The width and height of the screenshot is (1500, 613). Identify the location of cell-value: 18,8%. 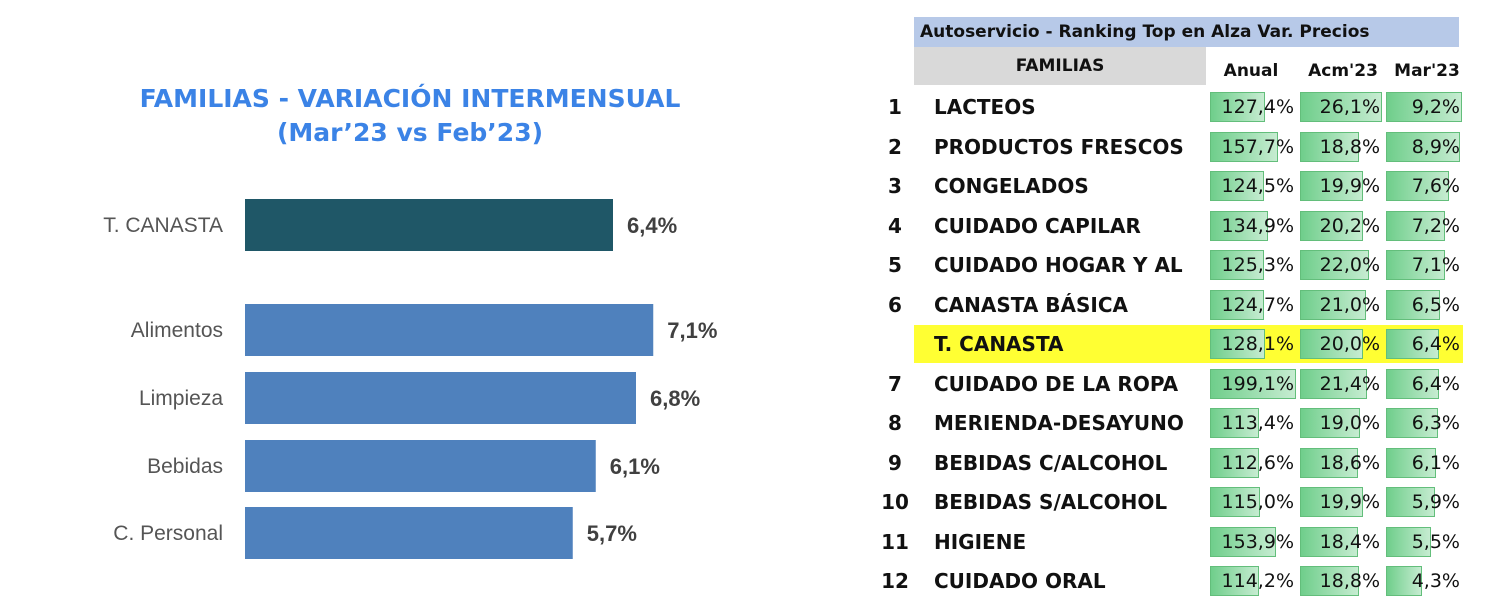
(1349, 581).